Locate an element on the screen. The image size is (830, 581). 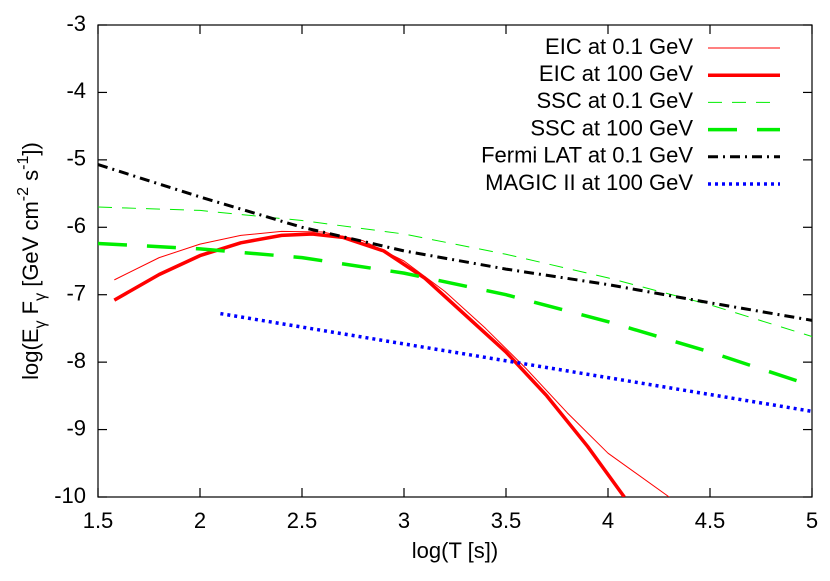
legend-label: Fermi LAT at 0.1 GeV is located at coordinates (587, 155).